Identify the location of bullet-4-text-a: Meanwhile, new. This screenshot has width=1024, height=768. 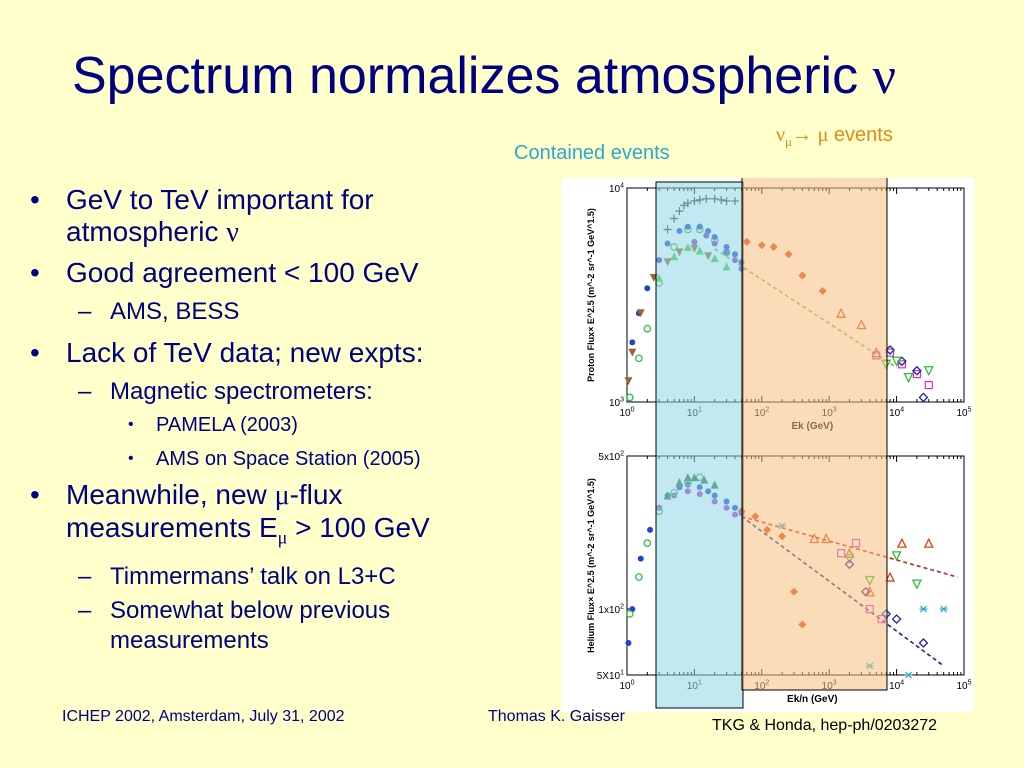
(166, 494).